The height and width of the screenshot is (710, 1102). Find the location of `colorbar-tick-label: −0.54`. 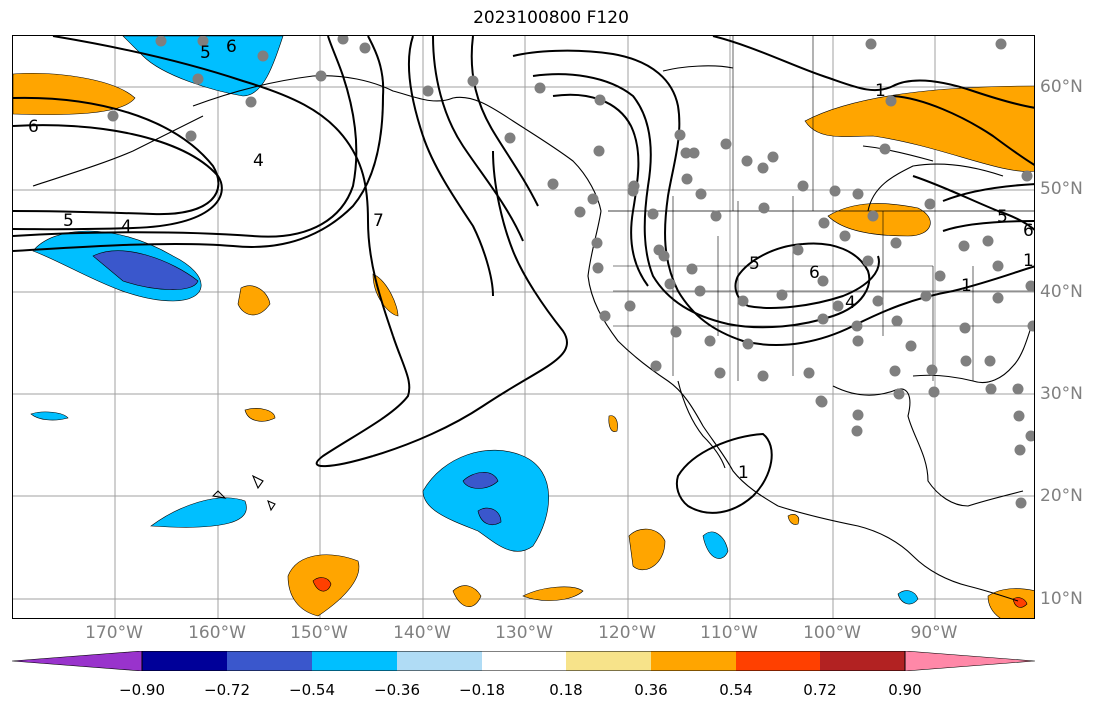

colorbar-tick-label: −0.54 is located at coordinates (312, 690).